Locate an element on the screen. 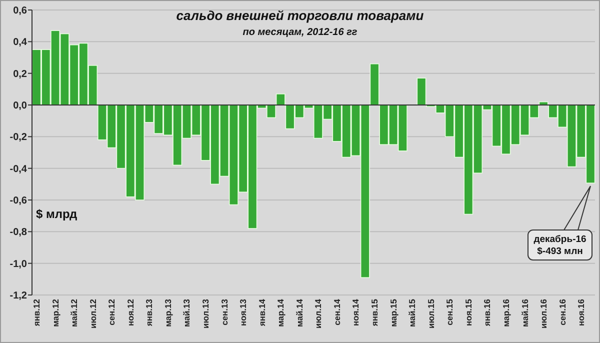 The height and width of the screenshot is (343, 600). x-tick-label: сен.12 is located at coordinates (111, 312).